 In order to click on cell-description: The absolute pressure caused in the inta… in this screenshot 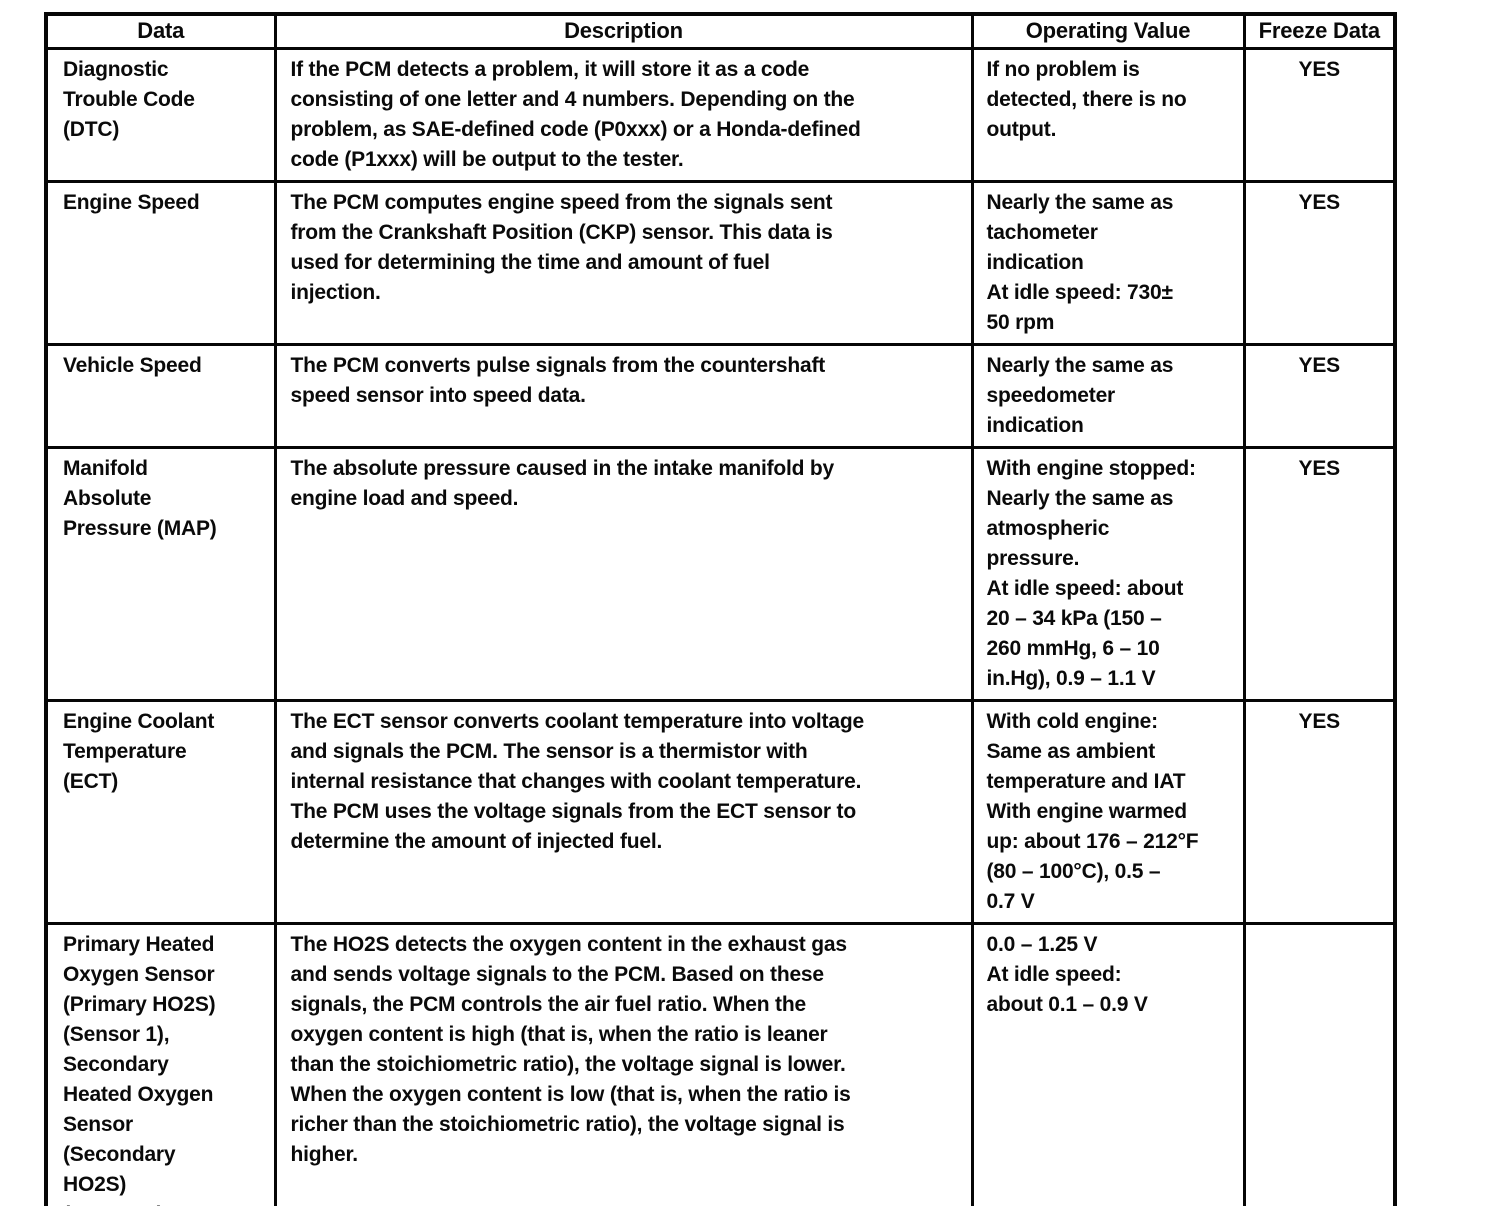, I will do `click(623, 573)`.